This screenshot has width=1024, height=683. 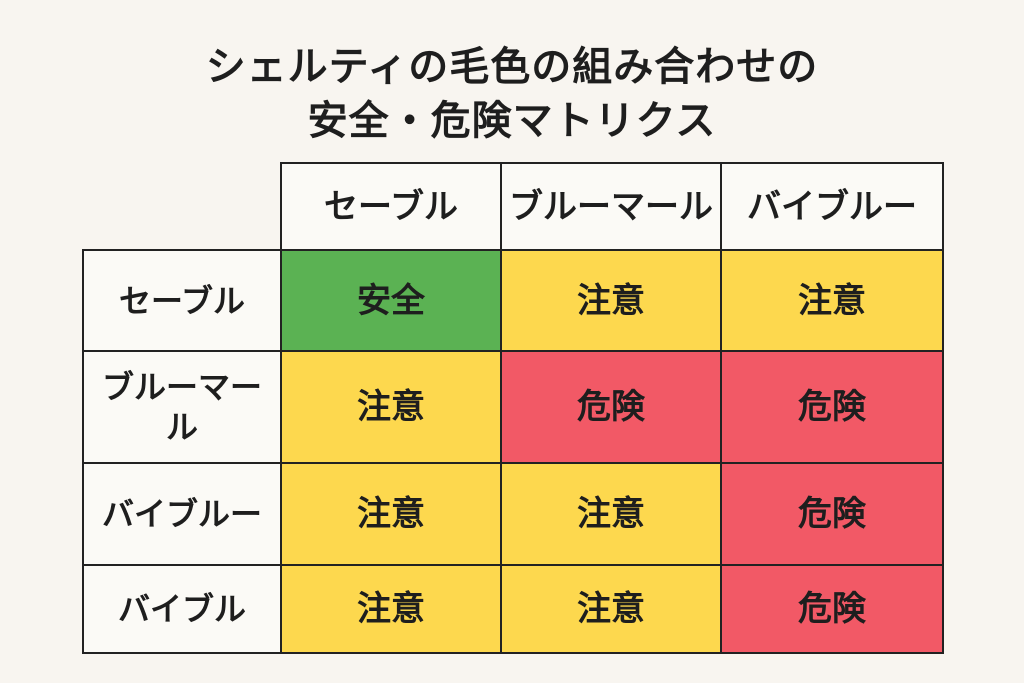 What do you see at coordinates (832, 206) in the screenshot?
I see `column-header: バイブルー` at bounding box center [832, 206].